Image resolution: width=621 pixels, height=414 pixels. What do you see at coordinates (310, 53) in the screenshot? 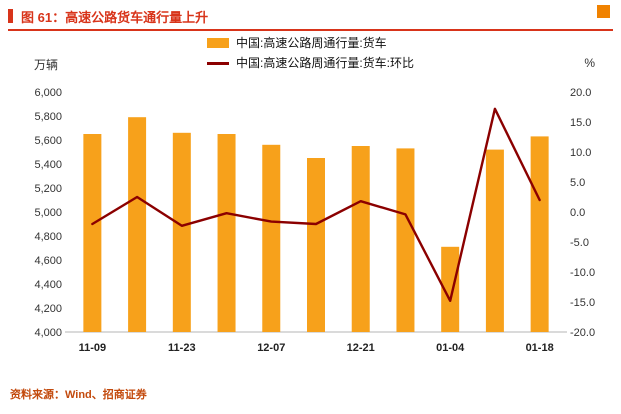
I see `chart-legend: 中国:高速公路周通行量:货车 中国:高速公路周通行量:货车:环比` at bounding box center [310, 53].